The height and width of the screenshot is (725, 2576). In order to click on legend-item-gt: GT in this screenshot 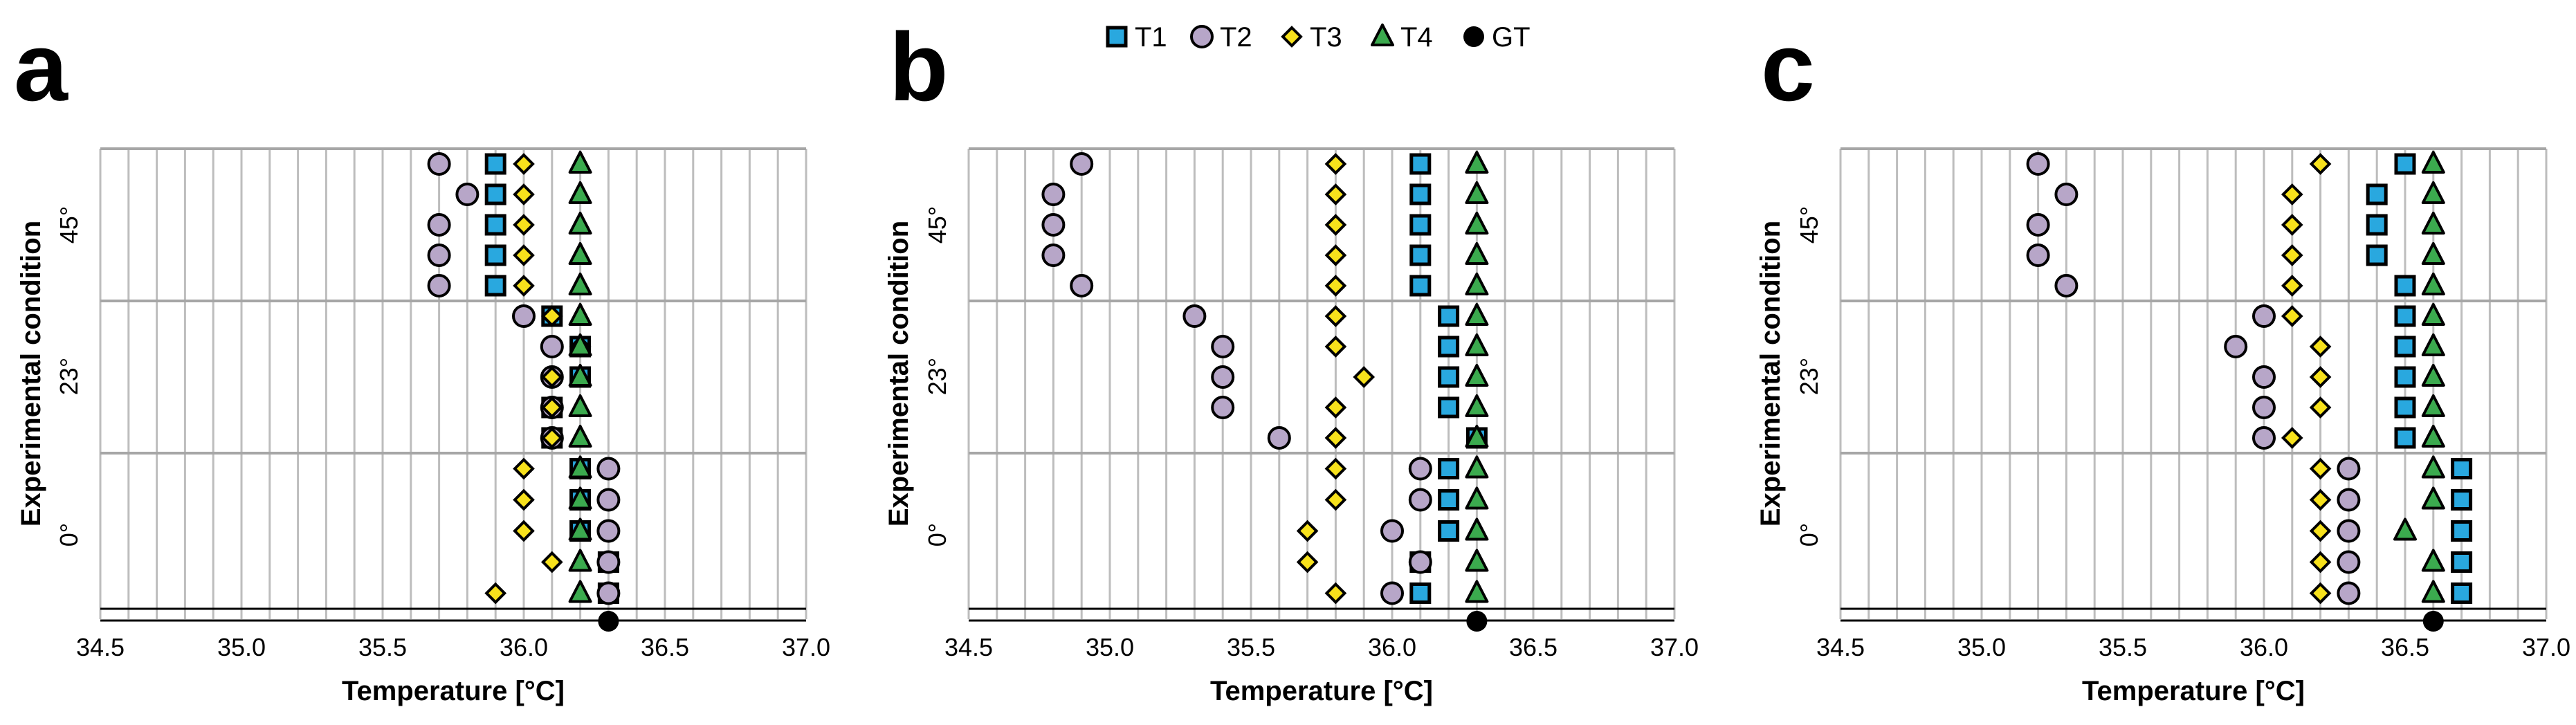, I will do `click(1497, 37)`.